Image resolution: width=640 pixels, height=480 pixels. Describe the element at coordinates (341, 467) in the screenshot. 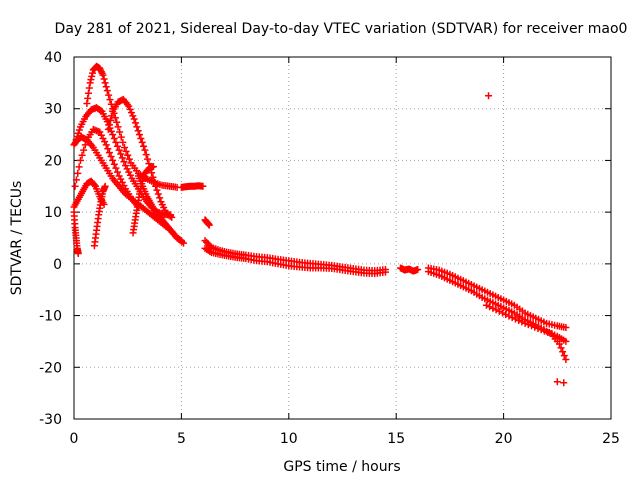

I see `x-axis-label: GPS time / hours` at that location.